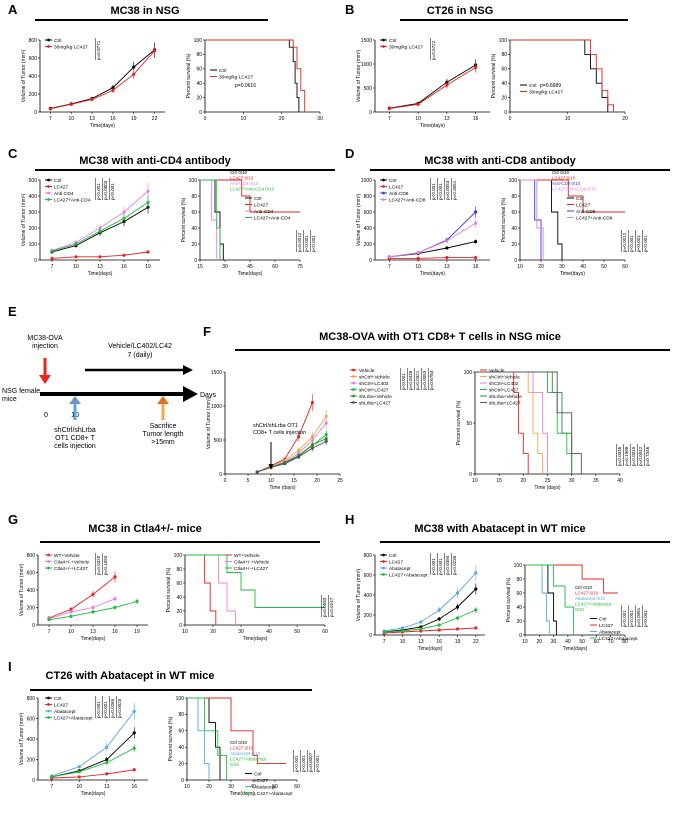 Image resolution: width=685 pixels, height=818 pixels. Describe the element at coordinates (105, 565) in the screenshot. I see `p-value: p=0.1693` at that location.